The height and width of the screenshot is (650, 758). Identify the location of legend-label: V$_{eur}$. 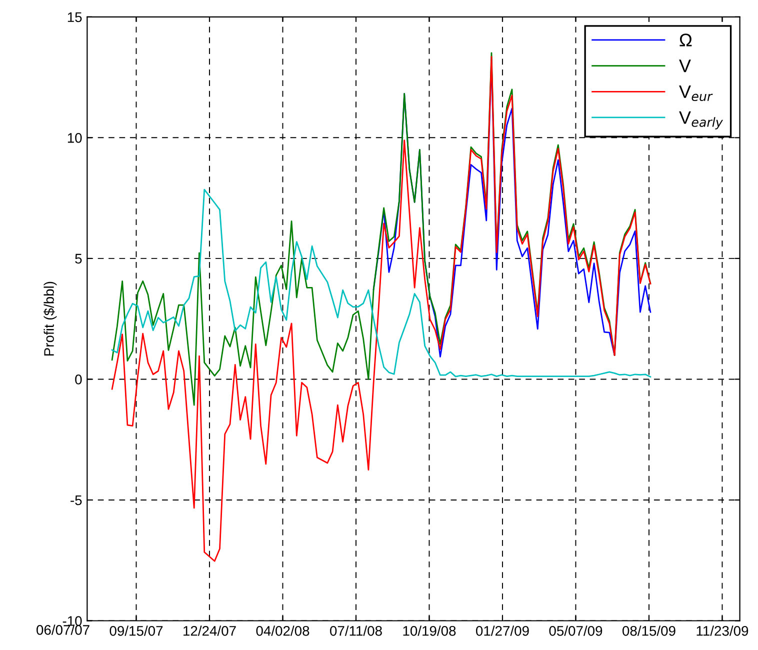
(696, 93).